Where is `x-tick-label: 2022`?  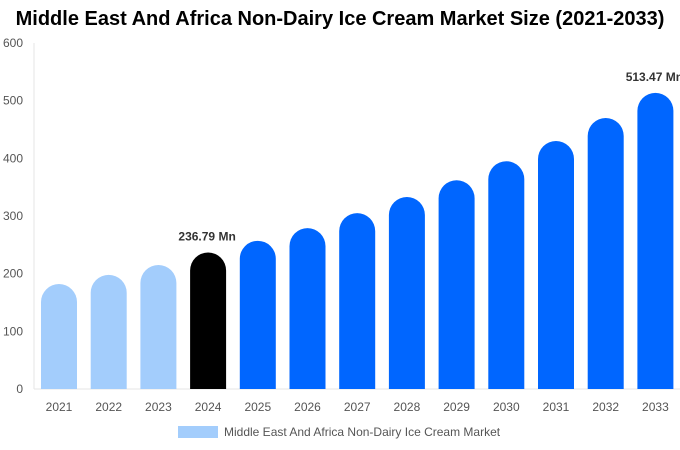 x-tick-label: 2022 is located at coordinates (108, 407).